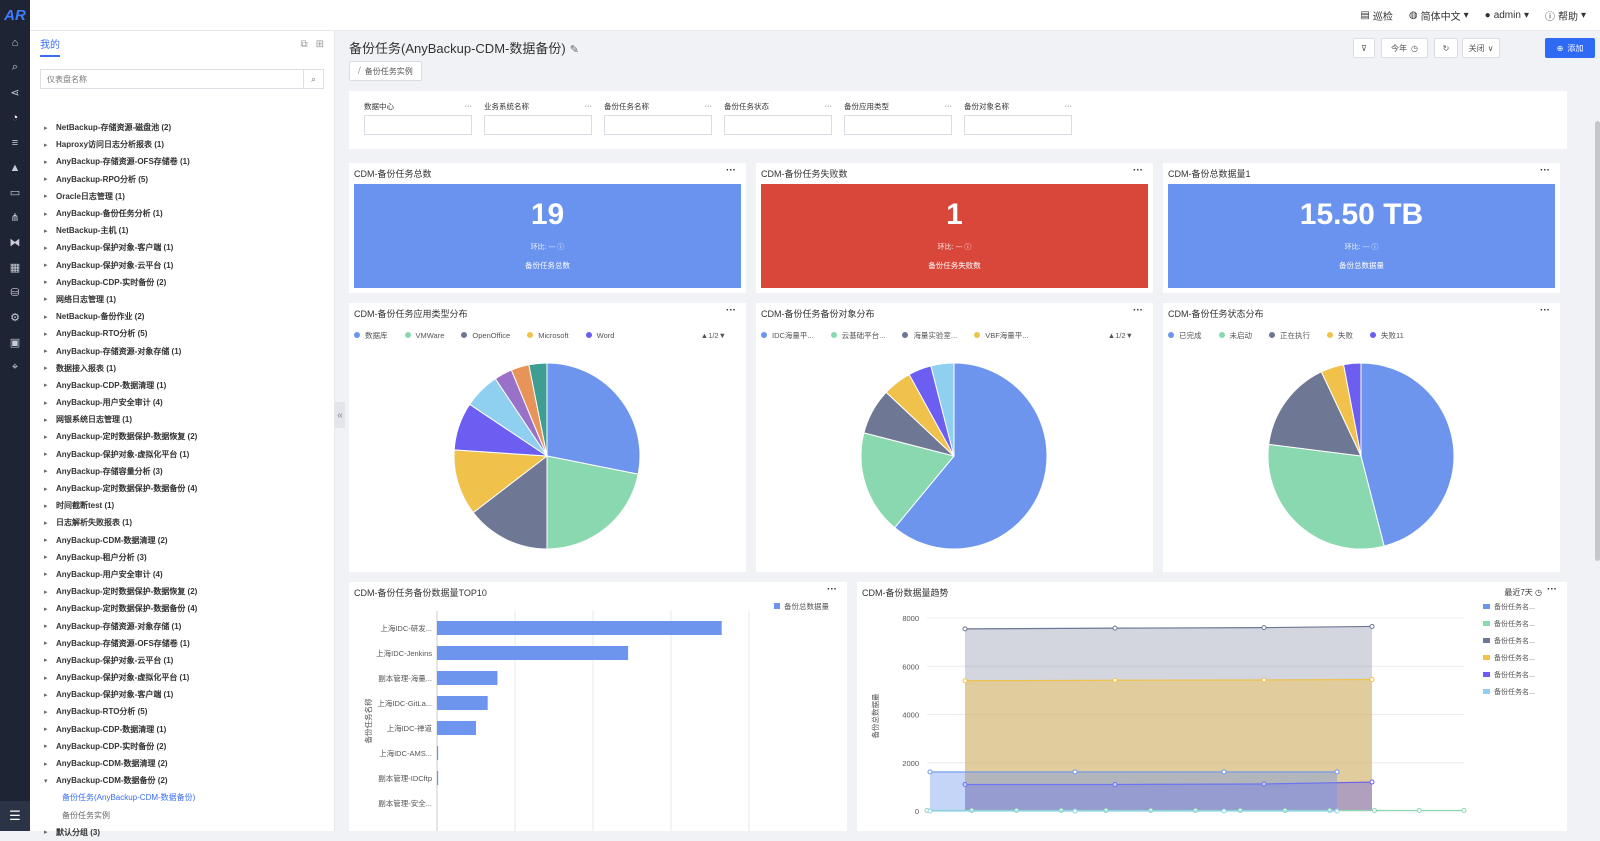  I want to click on tree-item: ▸Oracle日志管理 (1), so click(182, 196).